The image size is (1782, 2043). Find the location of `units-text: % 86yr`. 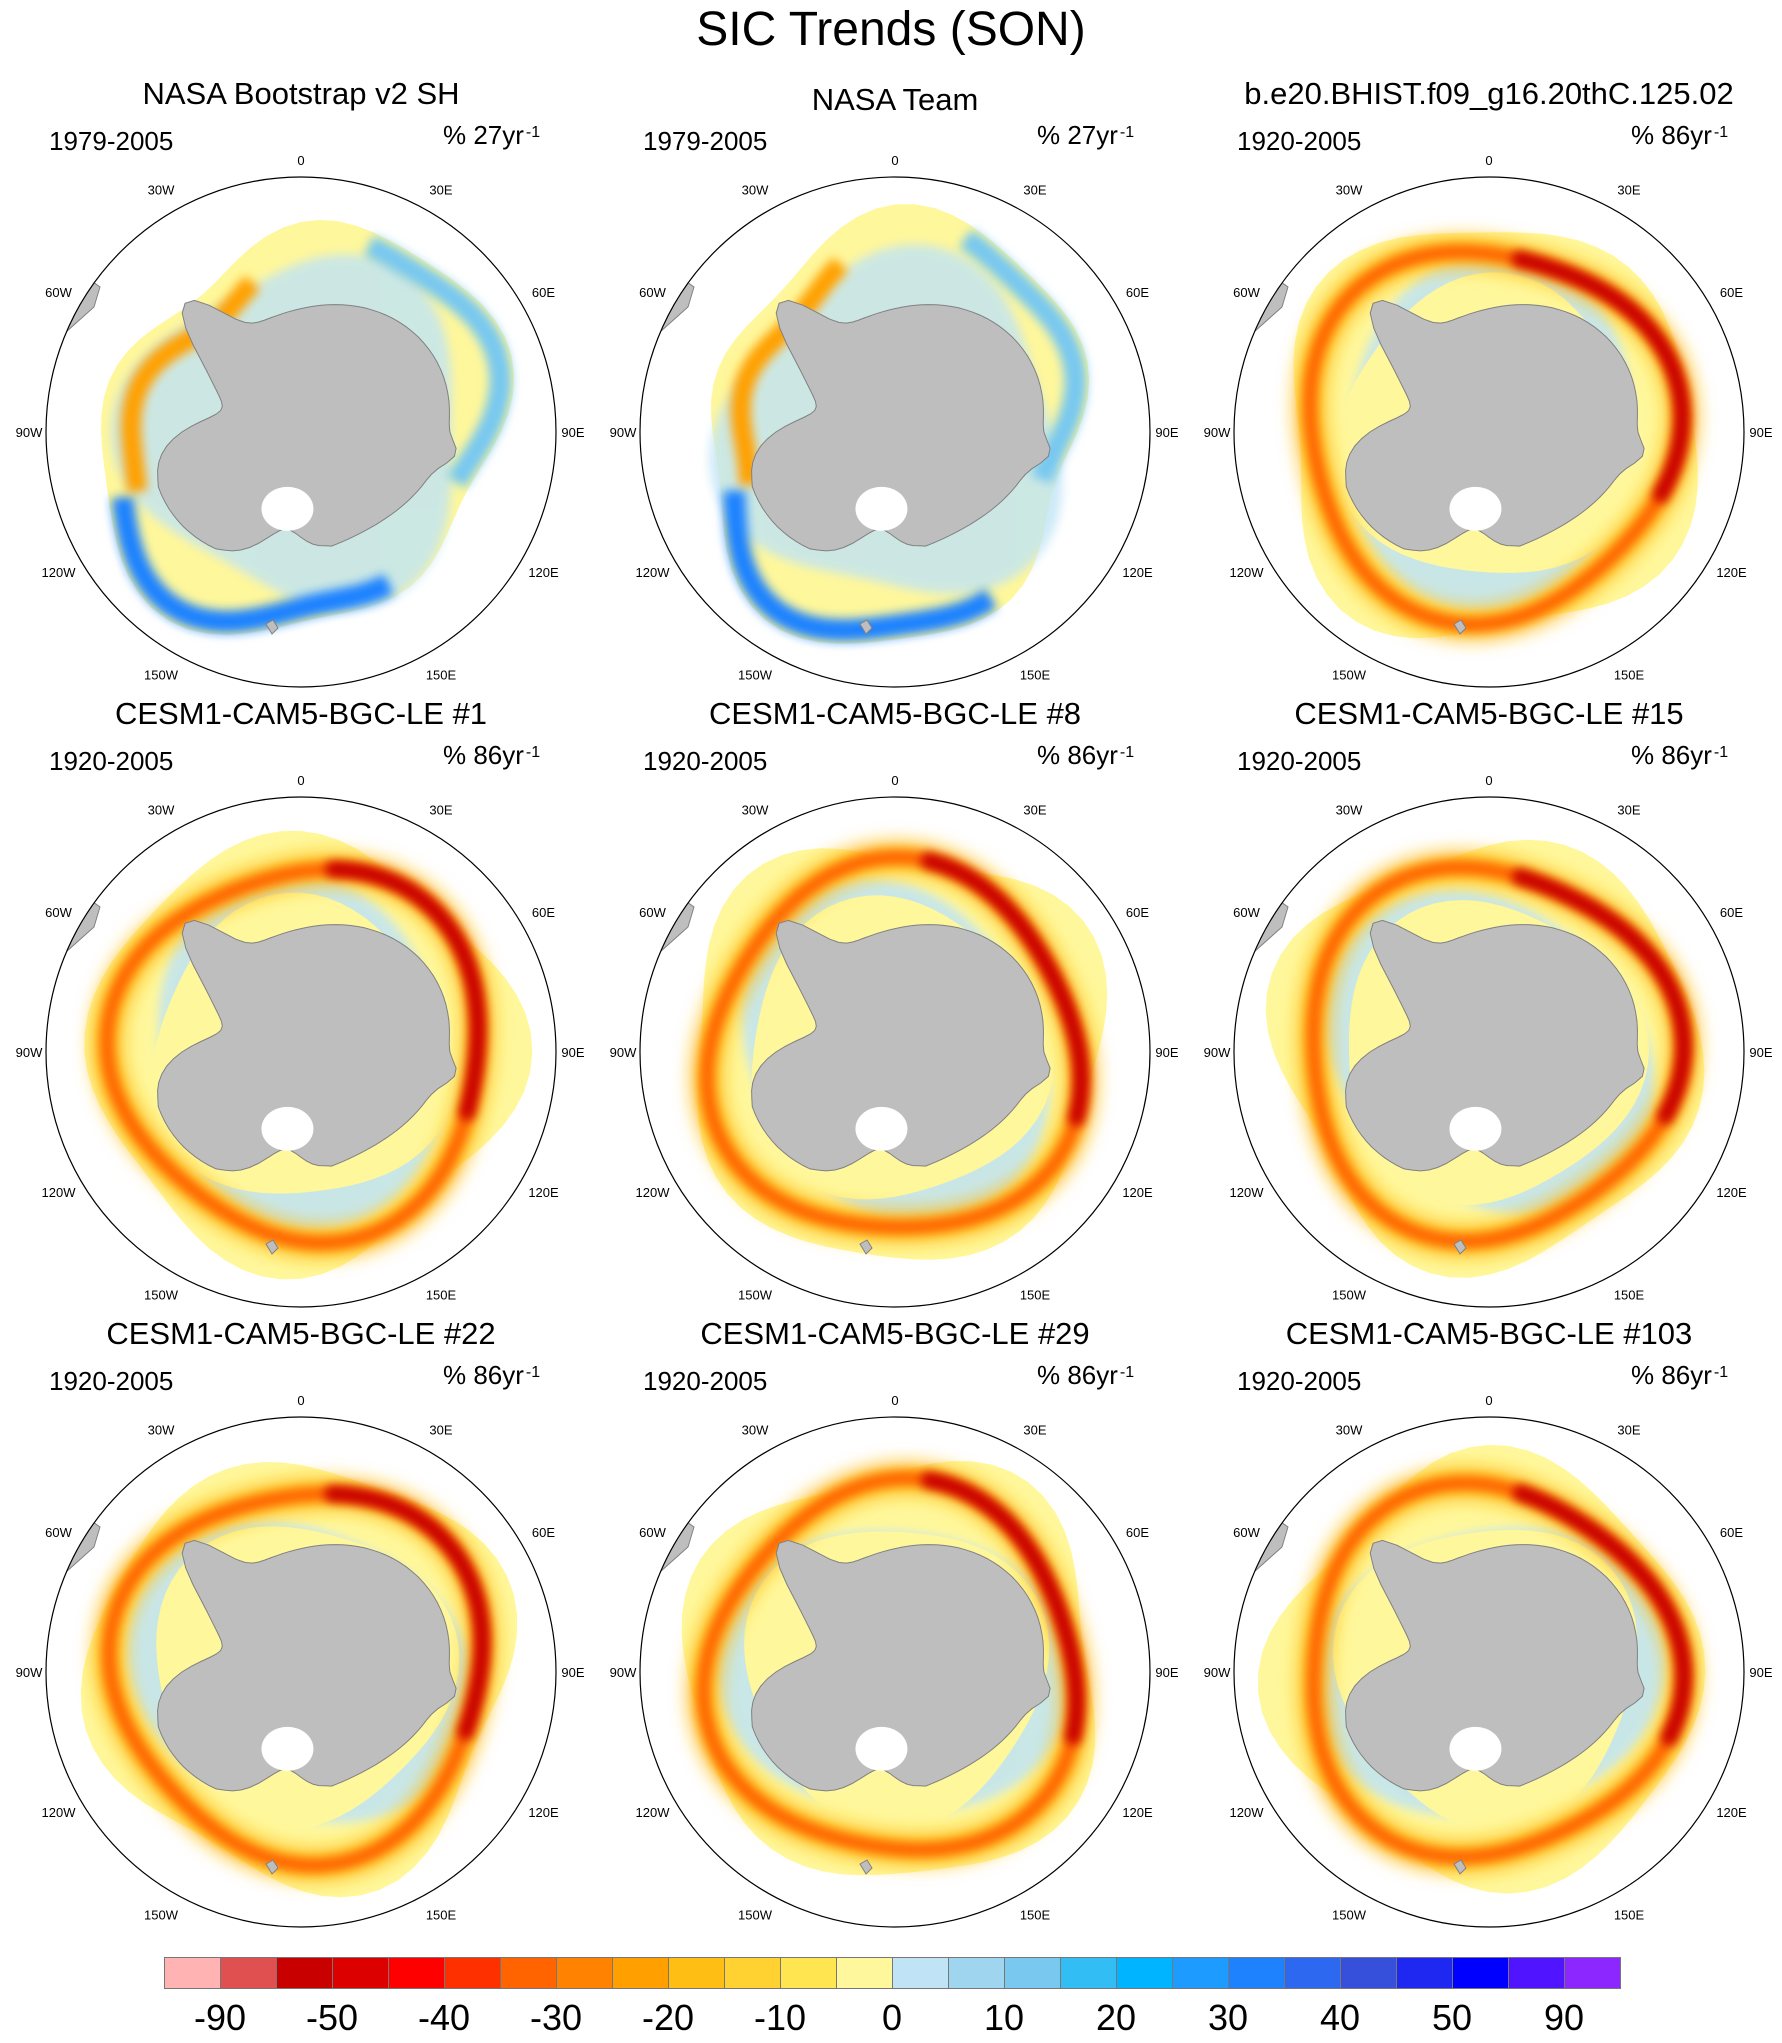

units-text: % 86yr is located at coordinates (1077, 1375).